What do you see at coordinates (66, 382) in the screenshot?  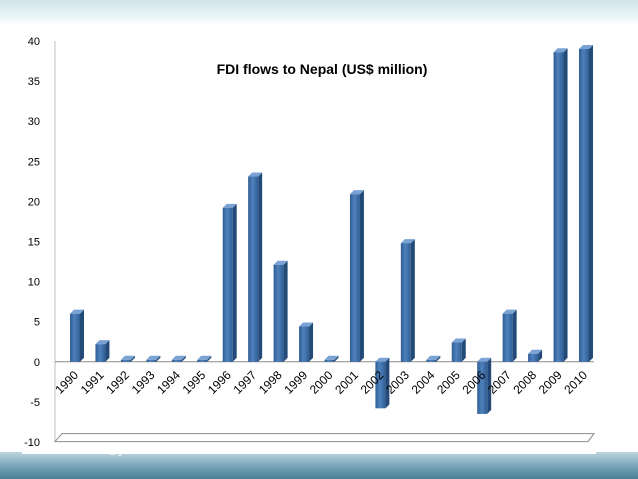 I see `x-tick-label: 1990` at bounding box center [66, 382].